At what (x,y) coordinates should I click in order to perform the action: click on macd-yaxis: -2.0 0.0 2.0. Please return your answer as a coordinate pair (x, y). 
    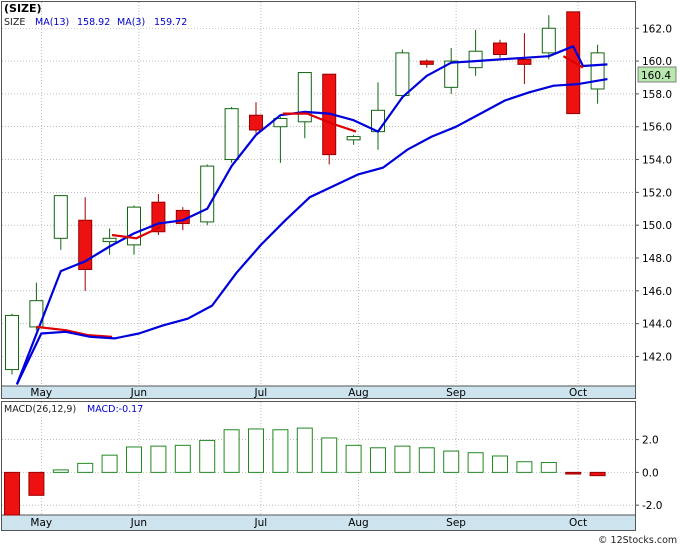
    Looking at the image, I should click on (649, 473).